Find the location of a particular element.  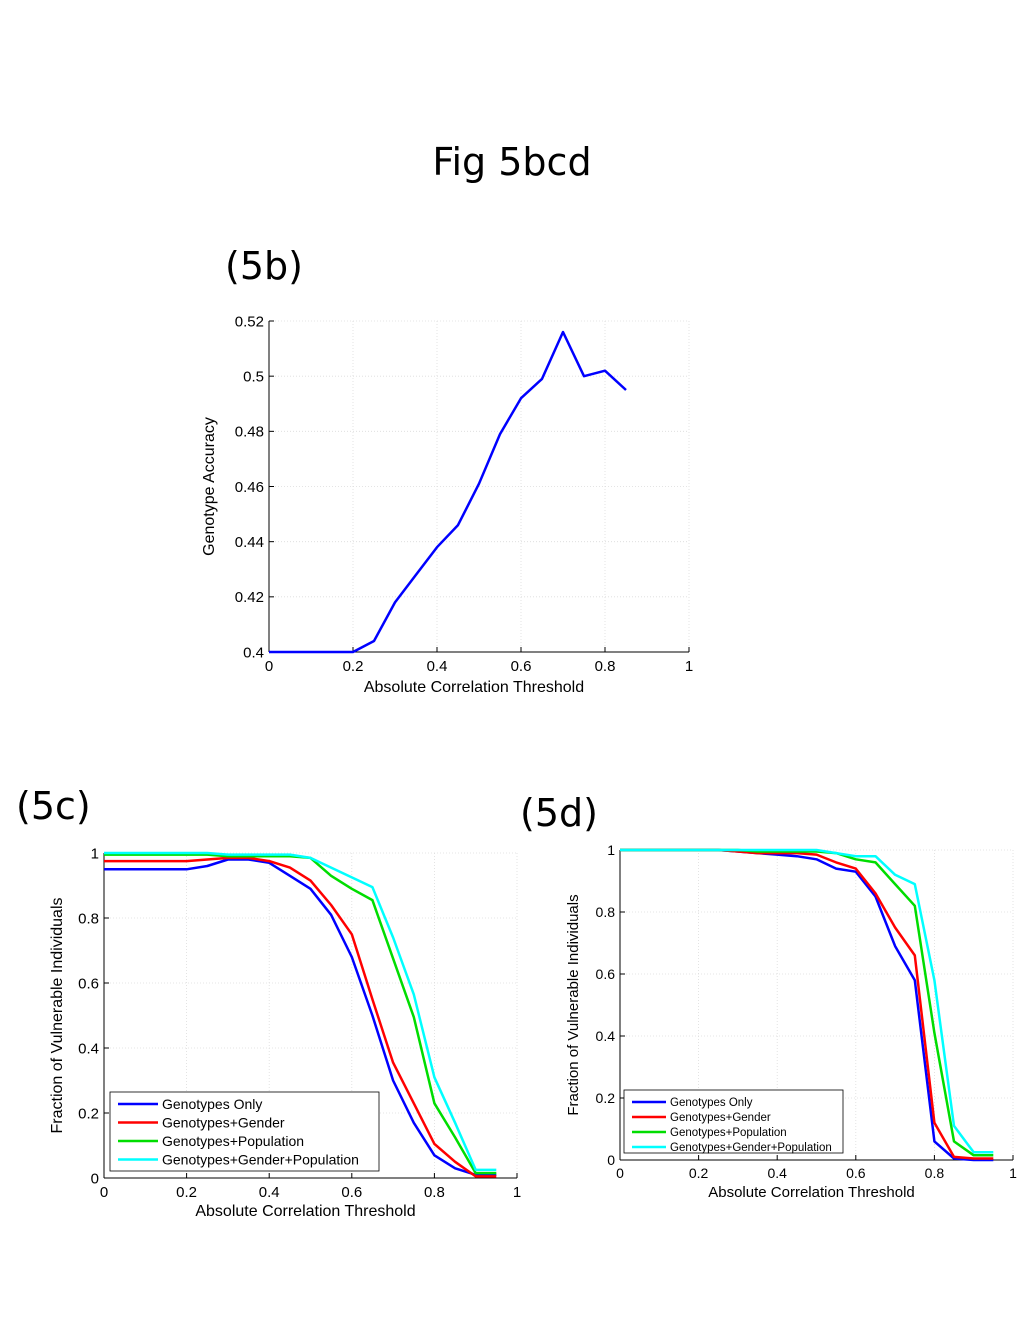

y-tick-label: 0.44 is located at coordinates (249, 542).